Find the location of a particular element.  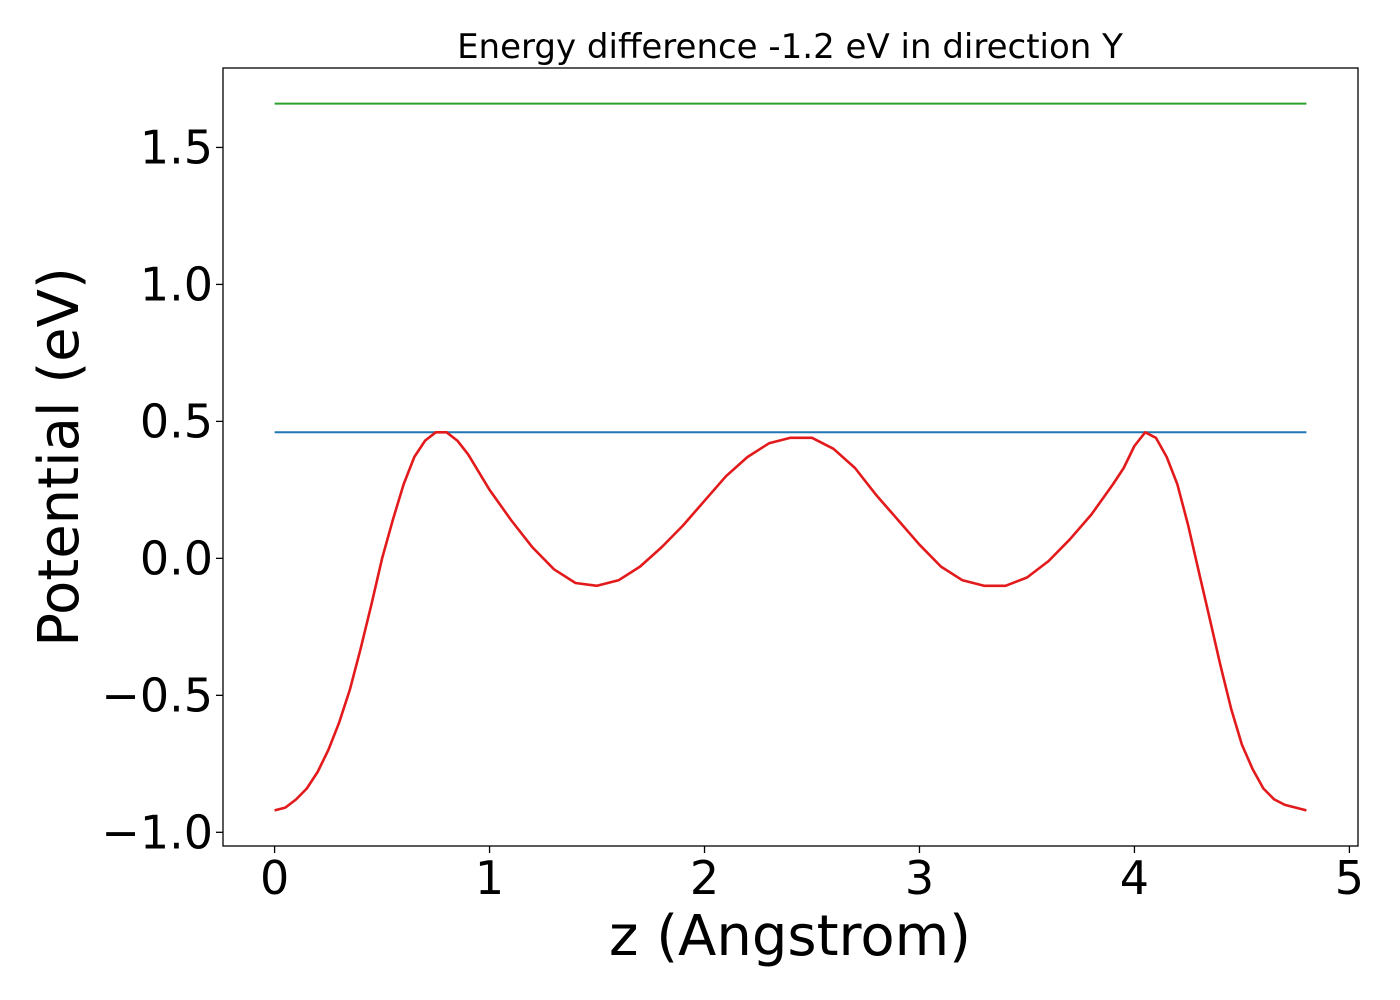

chart-title: Energy difference -1.2 eV in direction Y is located at coordinates (790, 47).